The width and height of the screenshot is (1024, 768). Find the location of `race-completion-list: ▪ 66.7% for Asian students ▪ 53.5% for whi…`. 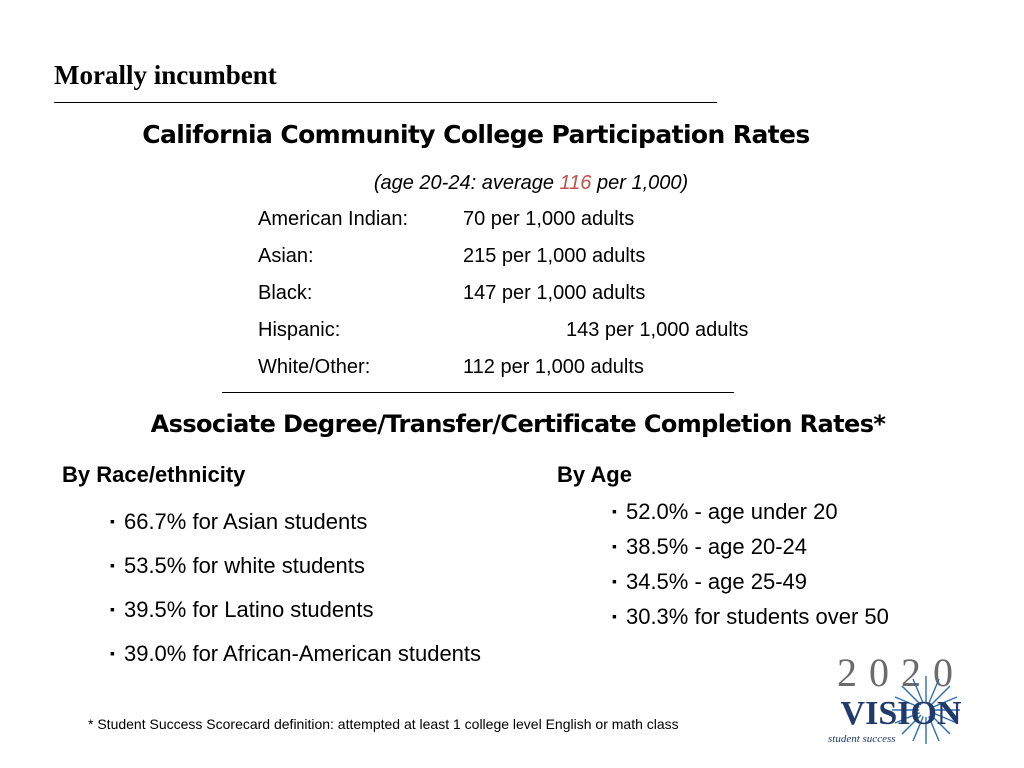

race-completion-list: ▪ 66.7% for Asian students ▪ 53.5% for whi… is located at coordinates (316, 592).